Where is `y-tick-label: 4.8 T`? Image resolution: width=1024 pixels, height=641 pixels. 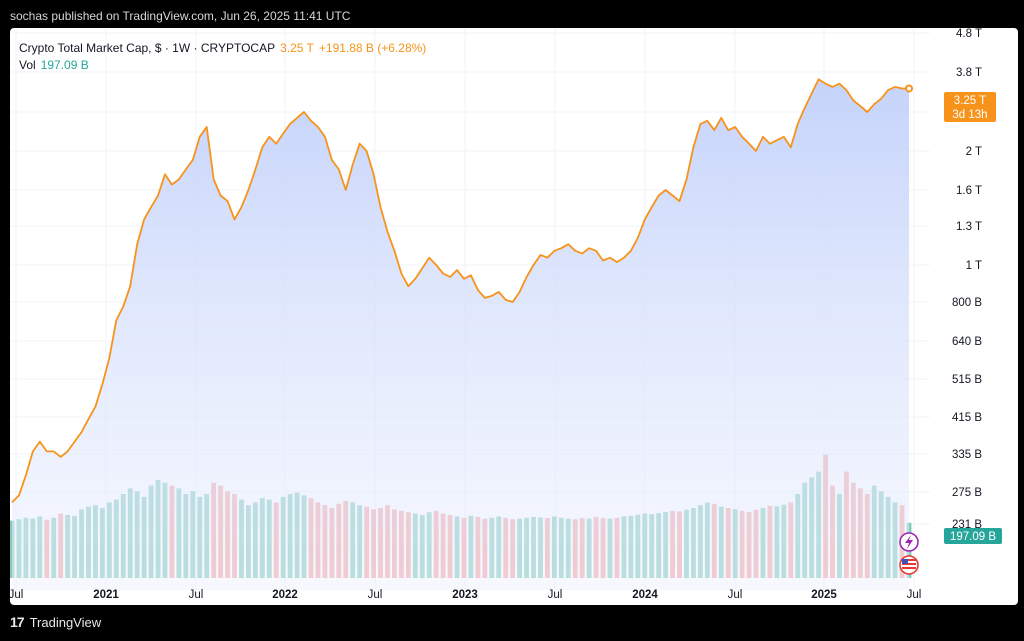
y-tick-label: 4.8 T is located at coordinates (969, 34).